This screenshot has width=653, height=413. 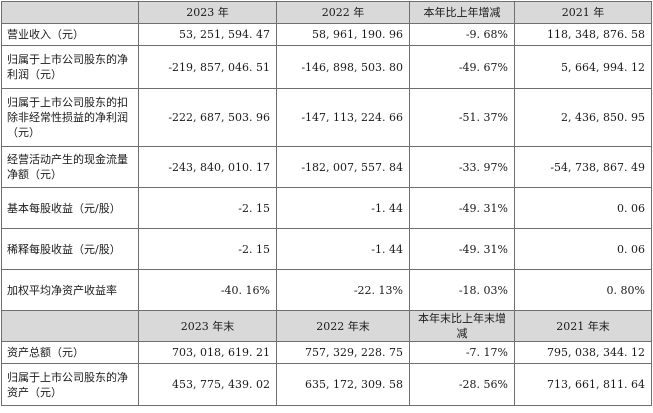 I want to click on value-2022: -147, 113, 224. 66, so click(x=343, y=117).